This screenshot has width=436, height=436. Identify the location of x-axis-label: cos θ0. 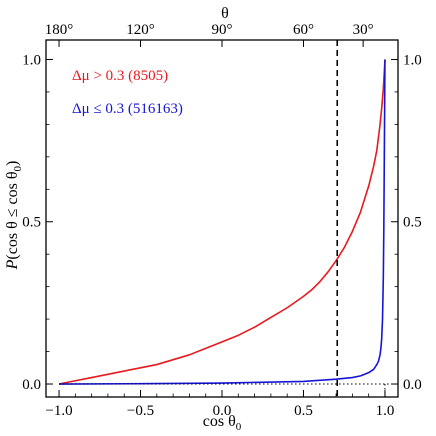
(222, 423).